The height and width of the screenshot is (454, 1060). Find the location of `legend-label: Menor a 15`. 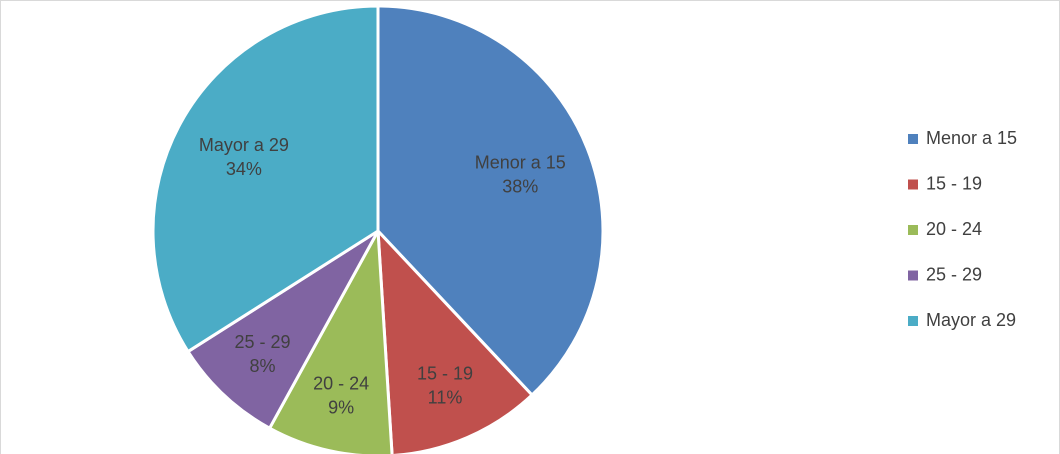

legend-label: Menor a 15 is located at coordinates (971, 138).